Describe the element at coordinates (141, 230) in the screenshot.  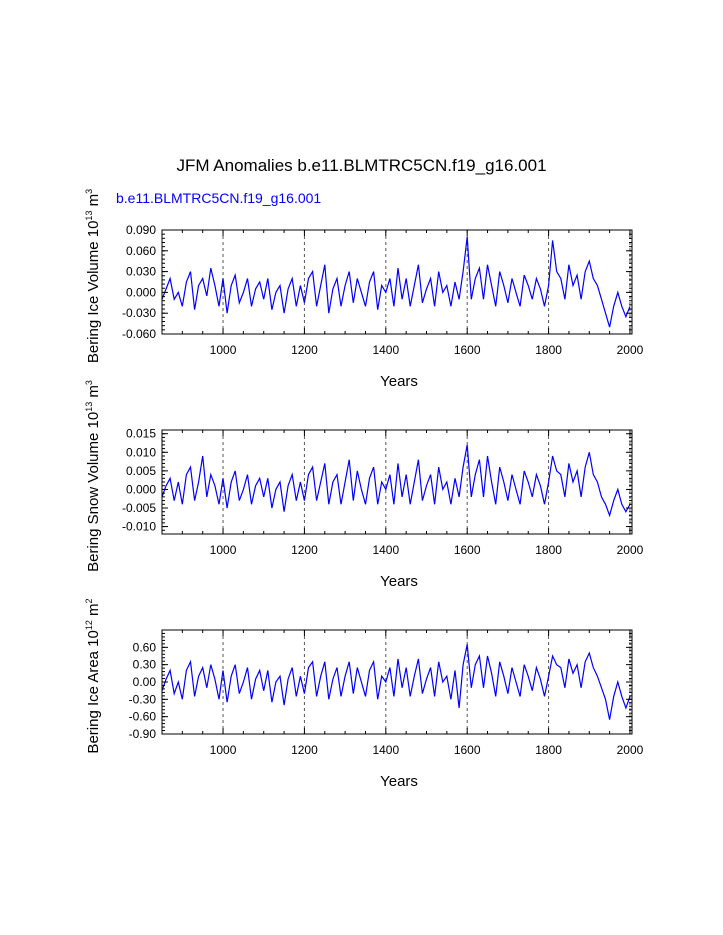
I see `y-tick-label: 0.090` at that location.